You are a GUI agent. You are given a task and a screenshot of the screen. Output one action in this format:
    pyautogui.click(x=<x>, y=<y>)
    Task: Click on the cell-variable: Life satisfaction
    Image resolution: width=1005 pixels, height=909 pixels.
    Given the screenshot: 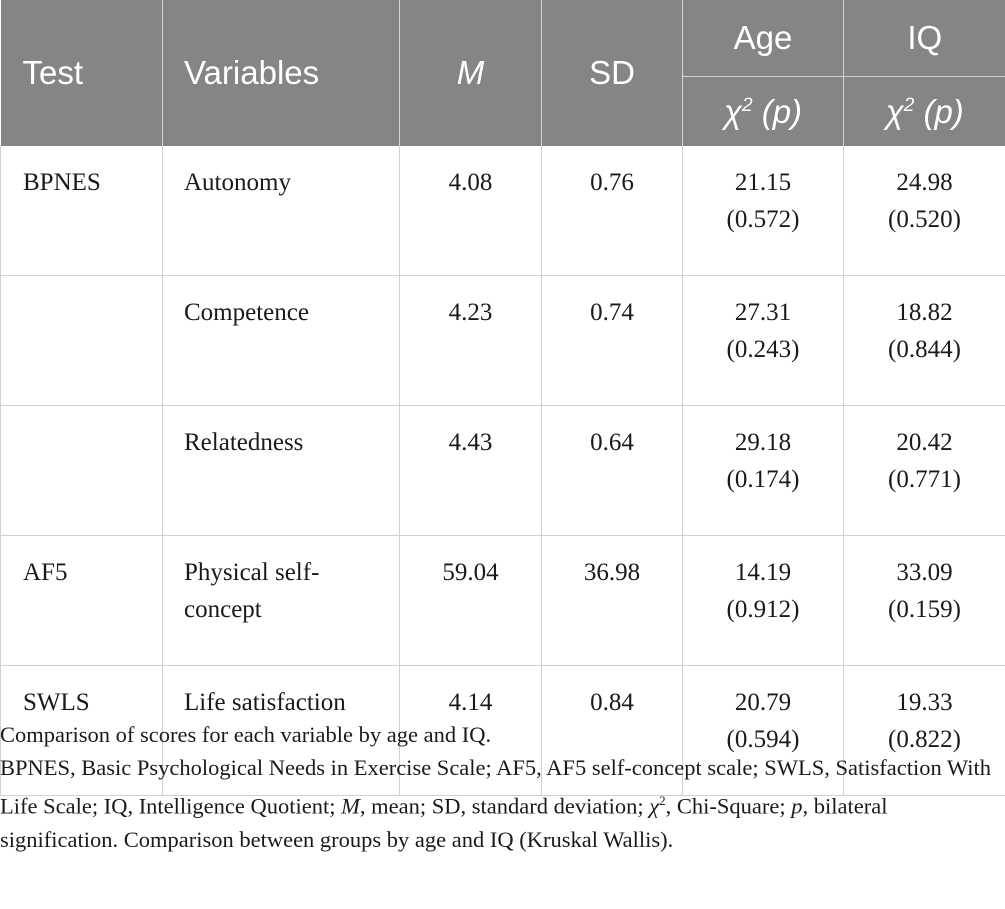 What is the action you would take?
    pyautogui.click(x=281, y=730)
    